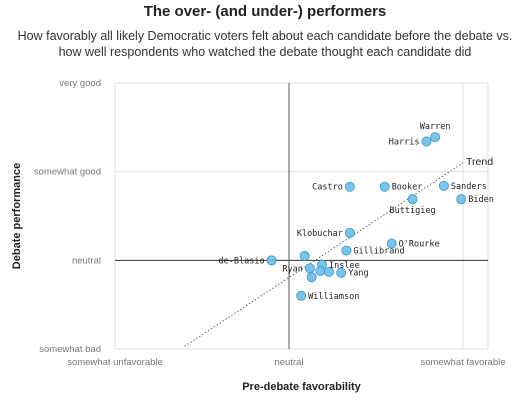 The width and height of the screenshot is (530, 403). What do you see at coordinates (344, 266) in the screenshot?
I see `point-label: Inslee` at bounding box center [344, 266].